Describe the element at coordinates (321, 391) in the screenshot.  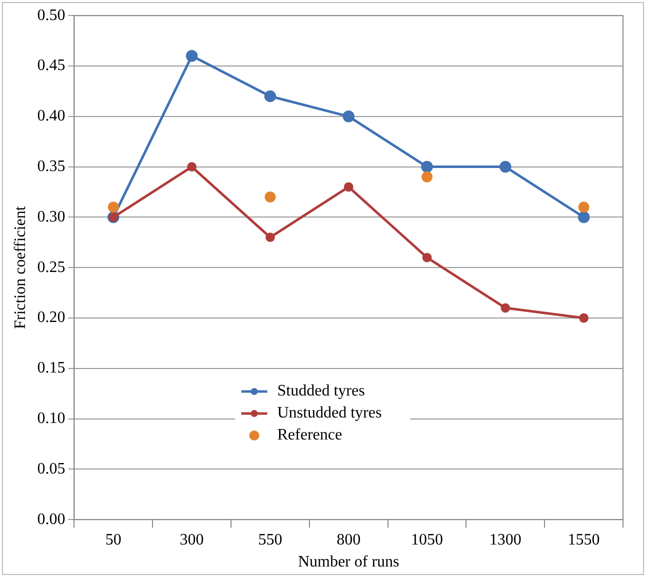
I see `legend-label: Studded tyres` at that location.